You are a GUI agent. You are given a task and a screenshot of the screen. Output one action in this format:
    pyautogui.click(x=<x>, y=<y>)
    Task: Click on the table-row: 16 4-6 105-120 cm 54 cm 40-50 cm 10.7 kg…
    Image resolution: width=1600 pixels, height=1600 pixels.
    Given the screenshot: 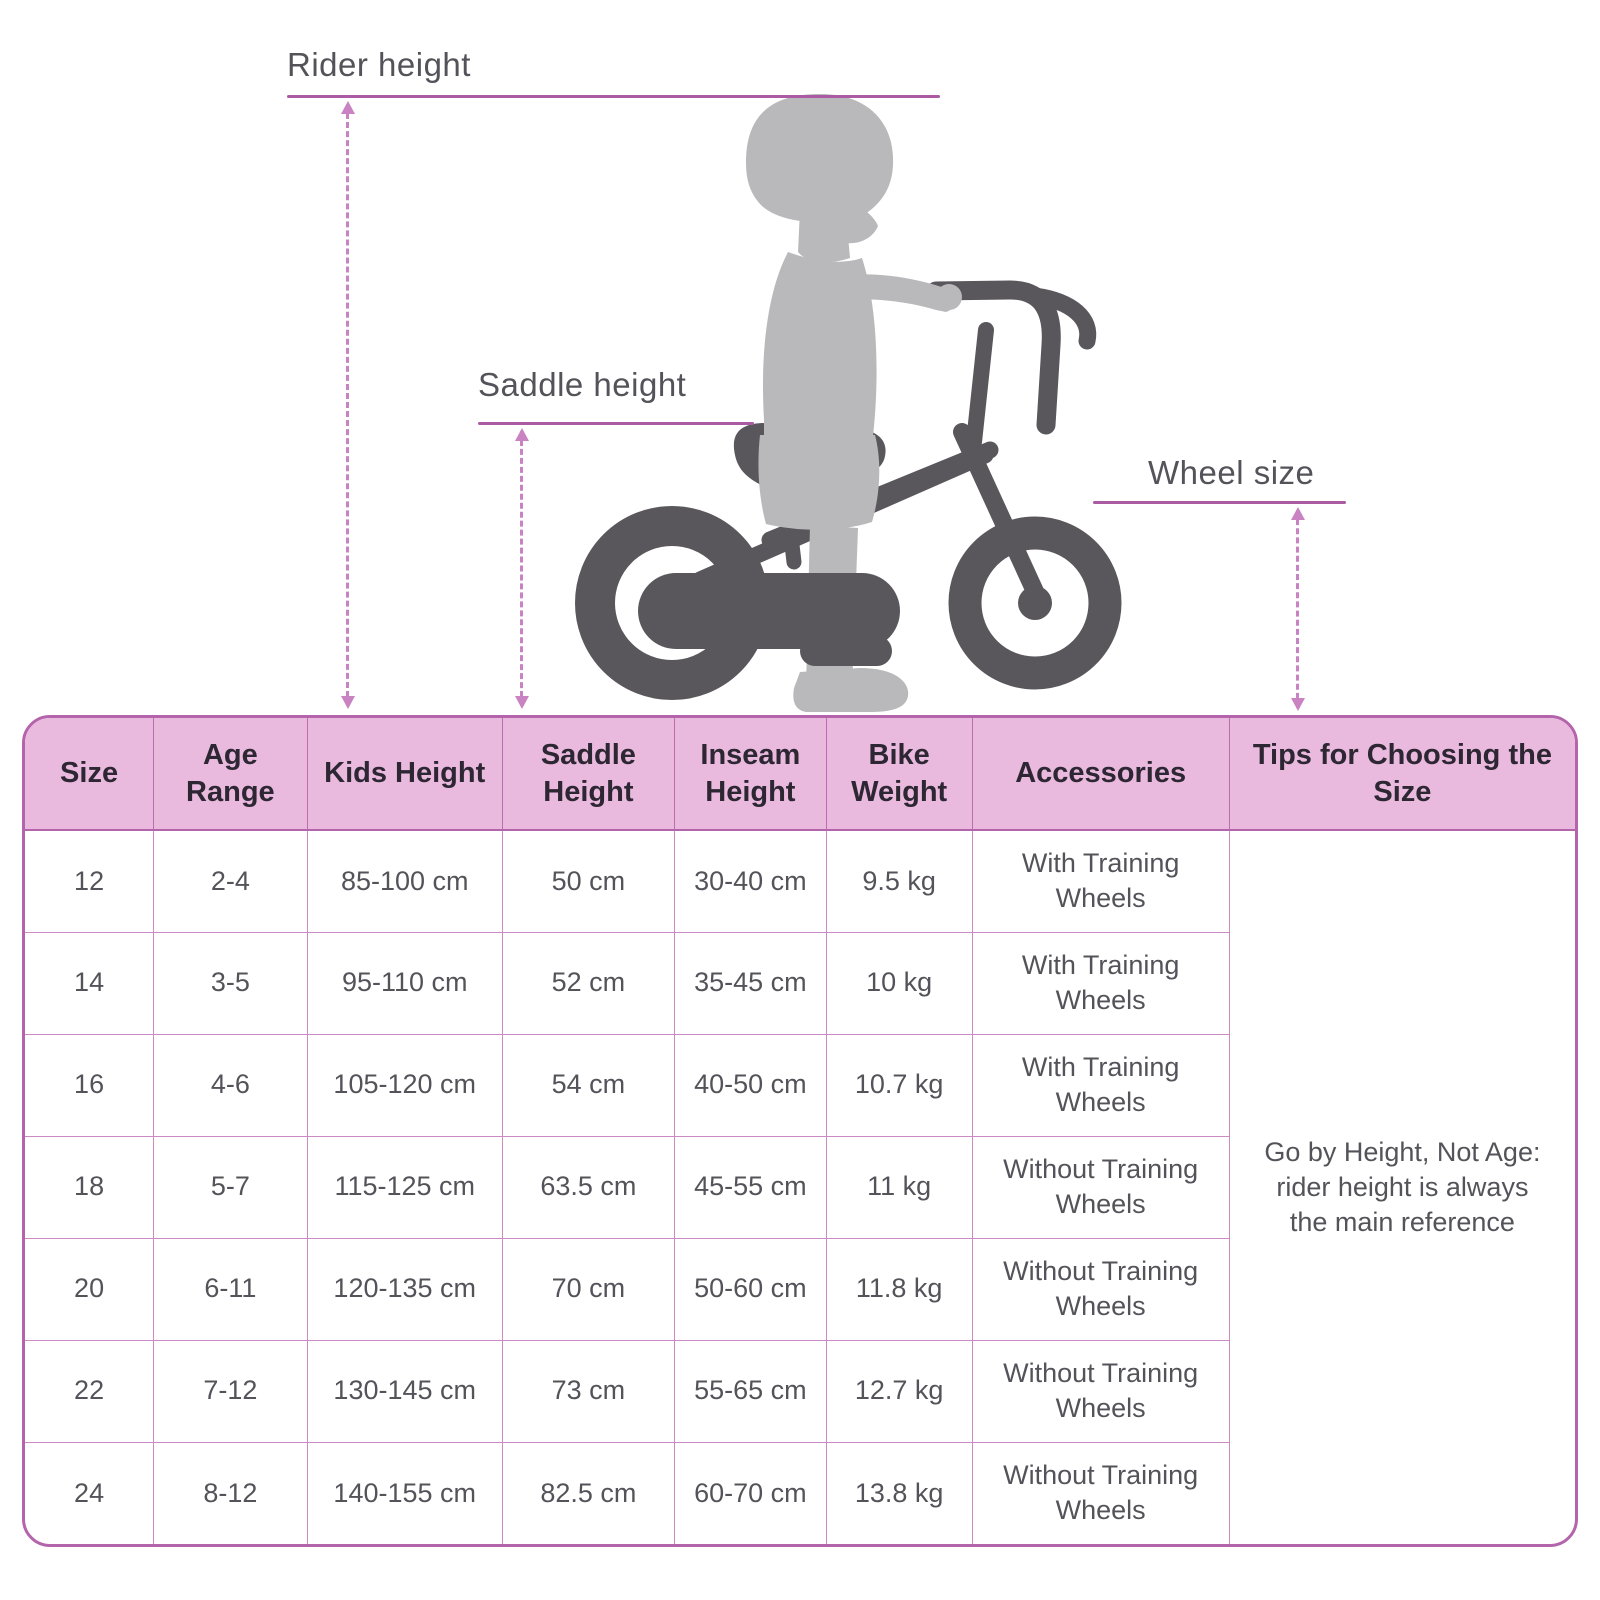 What is the action you would take?
    pyautogui.click(x=800, y=1085)
    